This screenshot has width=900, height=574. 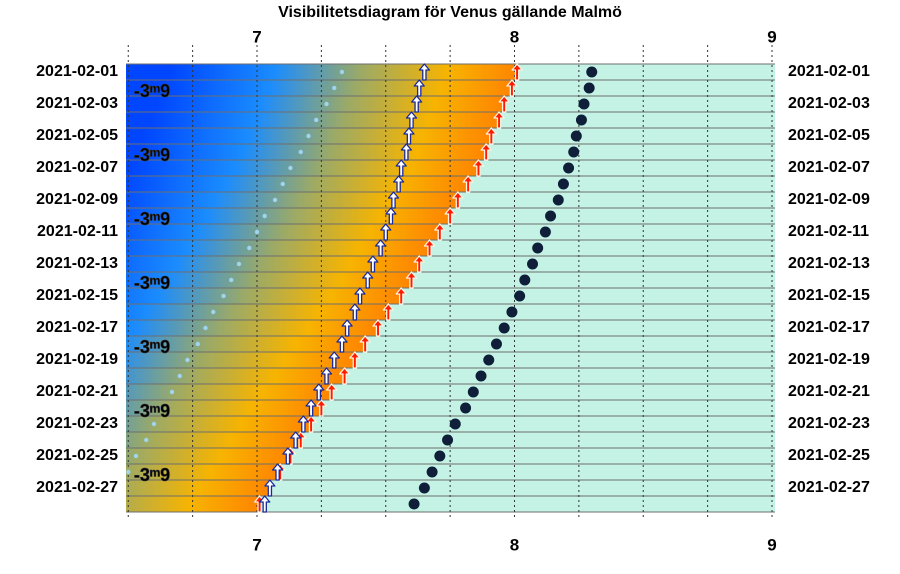 I want to click on row-label: 2021-02-13, so click(x=829, y=263).